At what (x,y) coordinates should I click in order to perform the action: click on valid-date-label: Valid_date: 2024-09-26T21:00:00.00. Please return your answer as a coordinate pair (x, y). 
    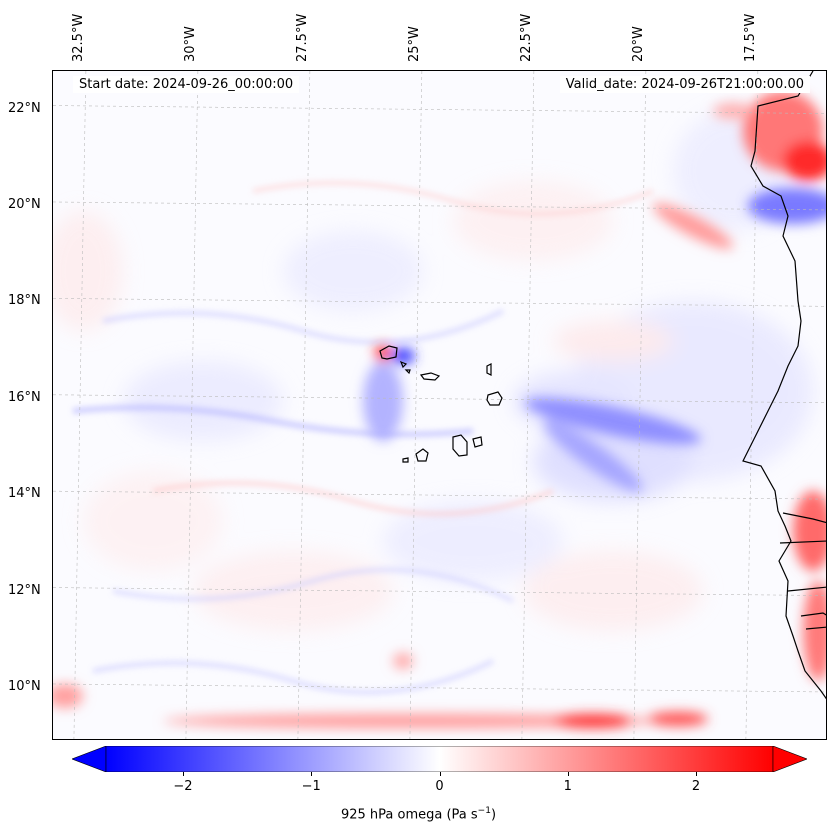
    Looking at the image, I should click on (684, 84).